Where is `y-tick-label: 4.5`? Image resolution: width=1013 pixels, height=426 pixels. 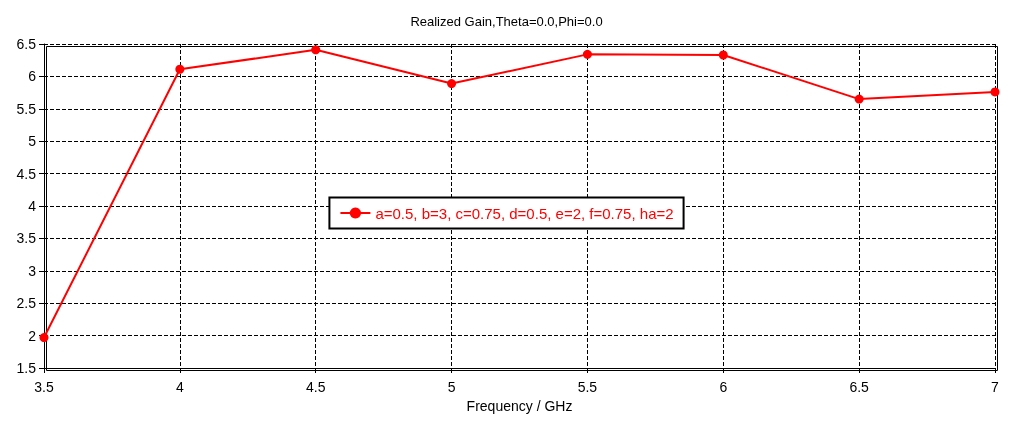 y-tick-label: 4.5 is located at coordinates (26, 173).